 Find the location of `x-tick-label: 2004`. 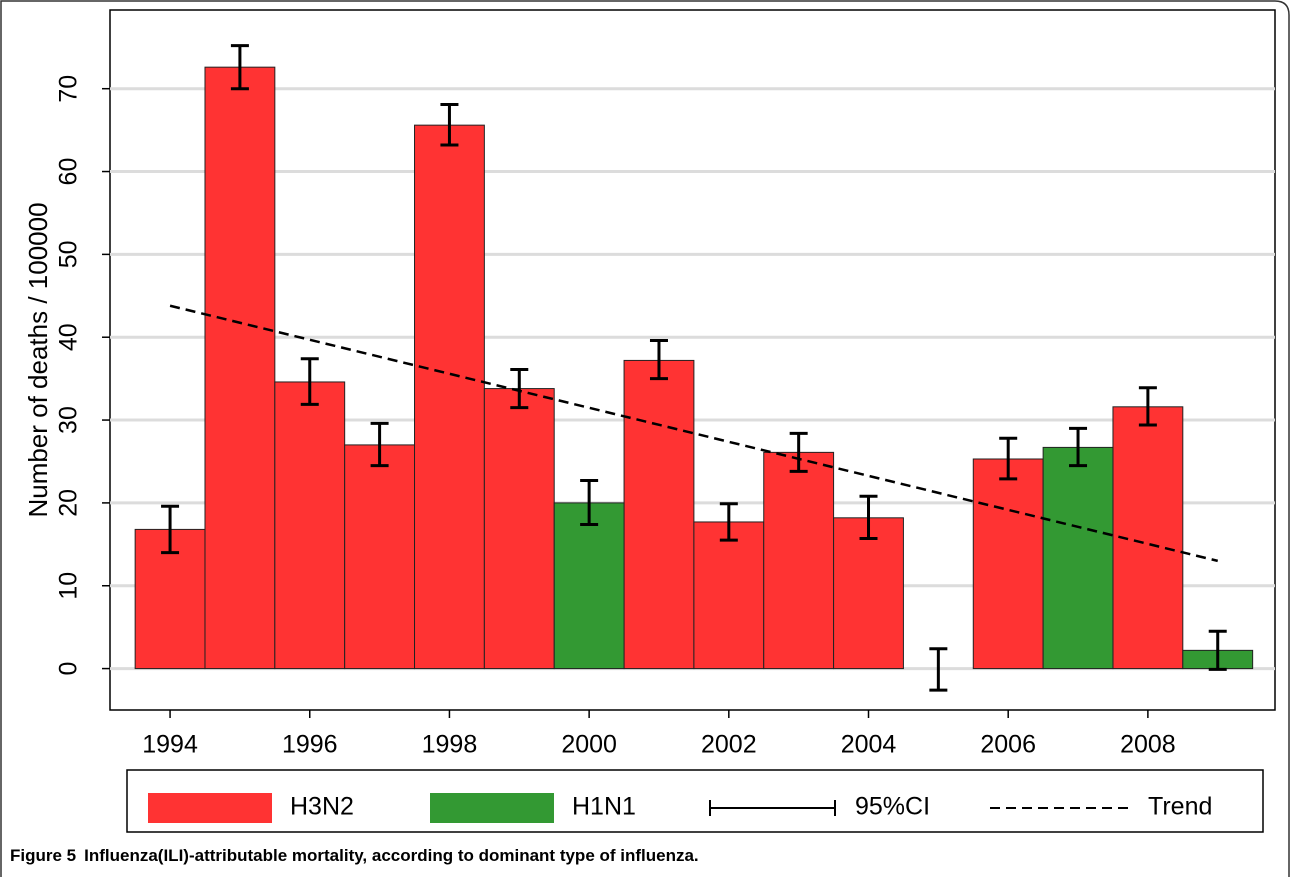

x-tick-label: 2004 is located at coordinates (869, 745).